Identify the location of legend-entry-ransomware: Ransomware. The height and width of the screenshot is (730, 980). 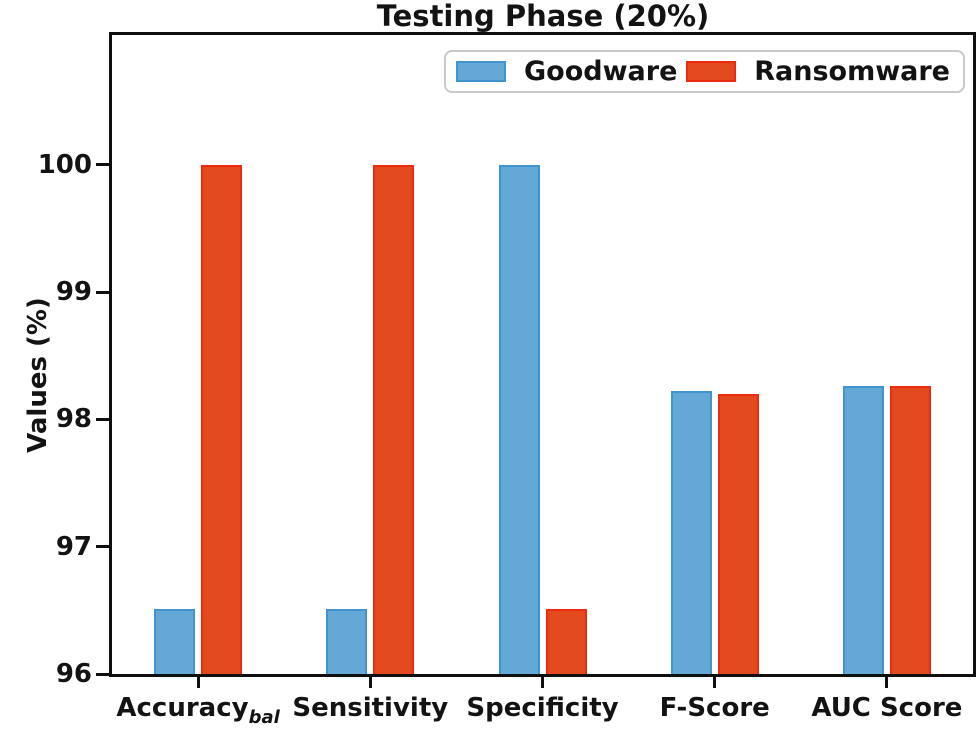
(818, 71).